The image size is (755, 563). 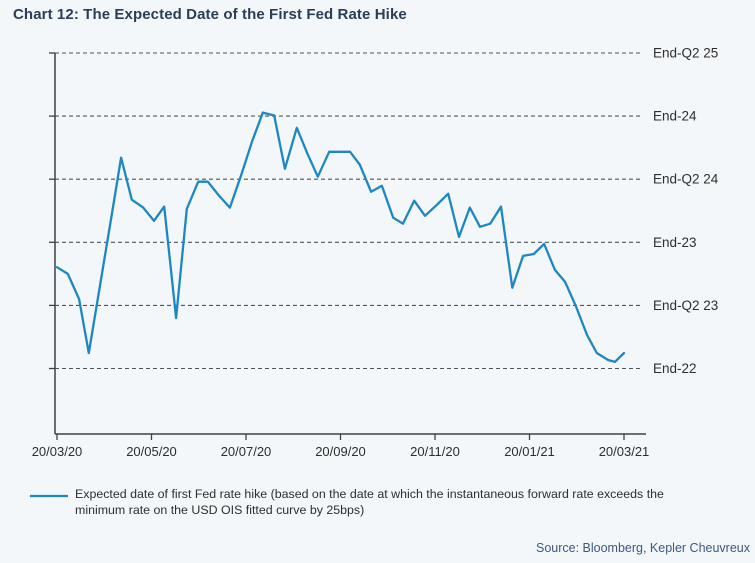 What do you see at coordinates (685, 305) in the screenshot?
I see `y-tick-label: End-Q2 23` at bounding box center [685, 305].